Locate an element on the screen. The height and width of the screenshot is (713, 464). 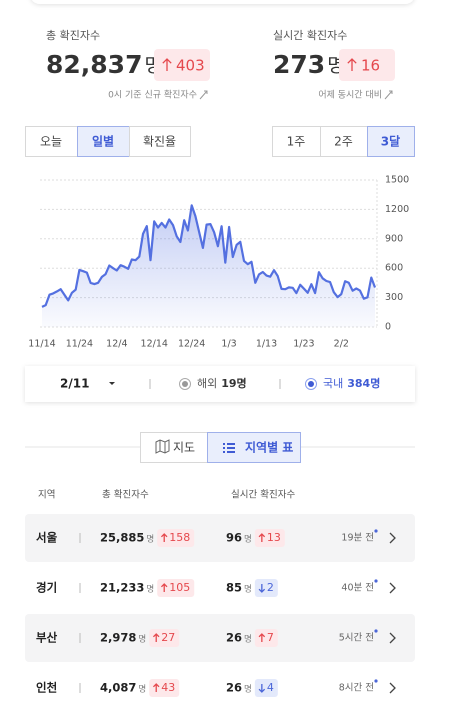
toggle-button is located at coordinates (174, 447).